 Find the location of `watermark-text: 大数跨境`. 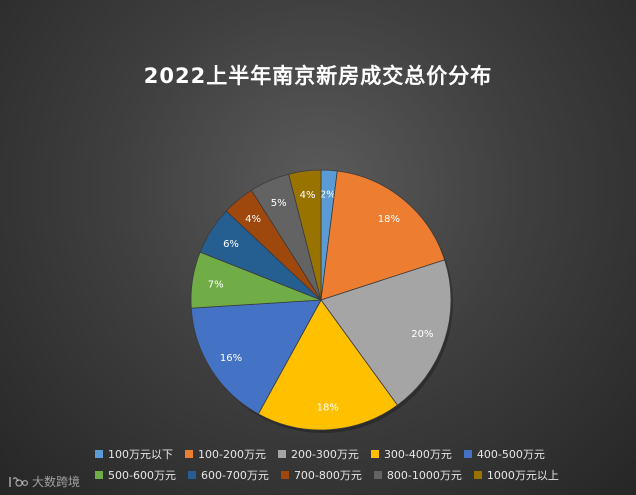

watermark-text: 大数跨境 is located at coordinates (56, 482).